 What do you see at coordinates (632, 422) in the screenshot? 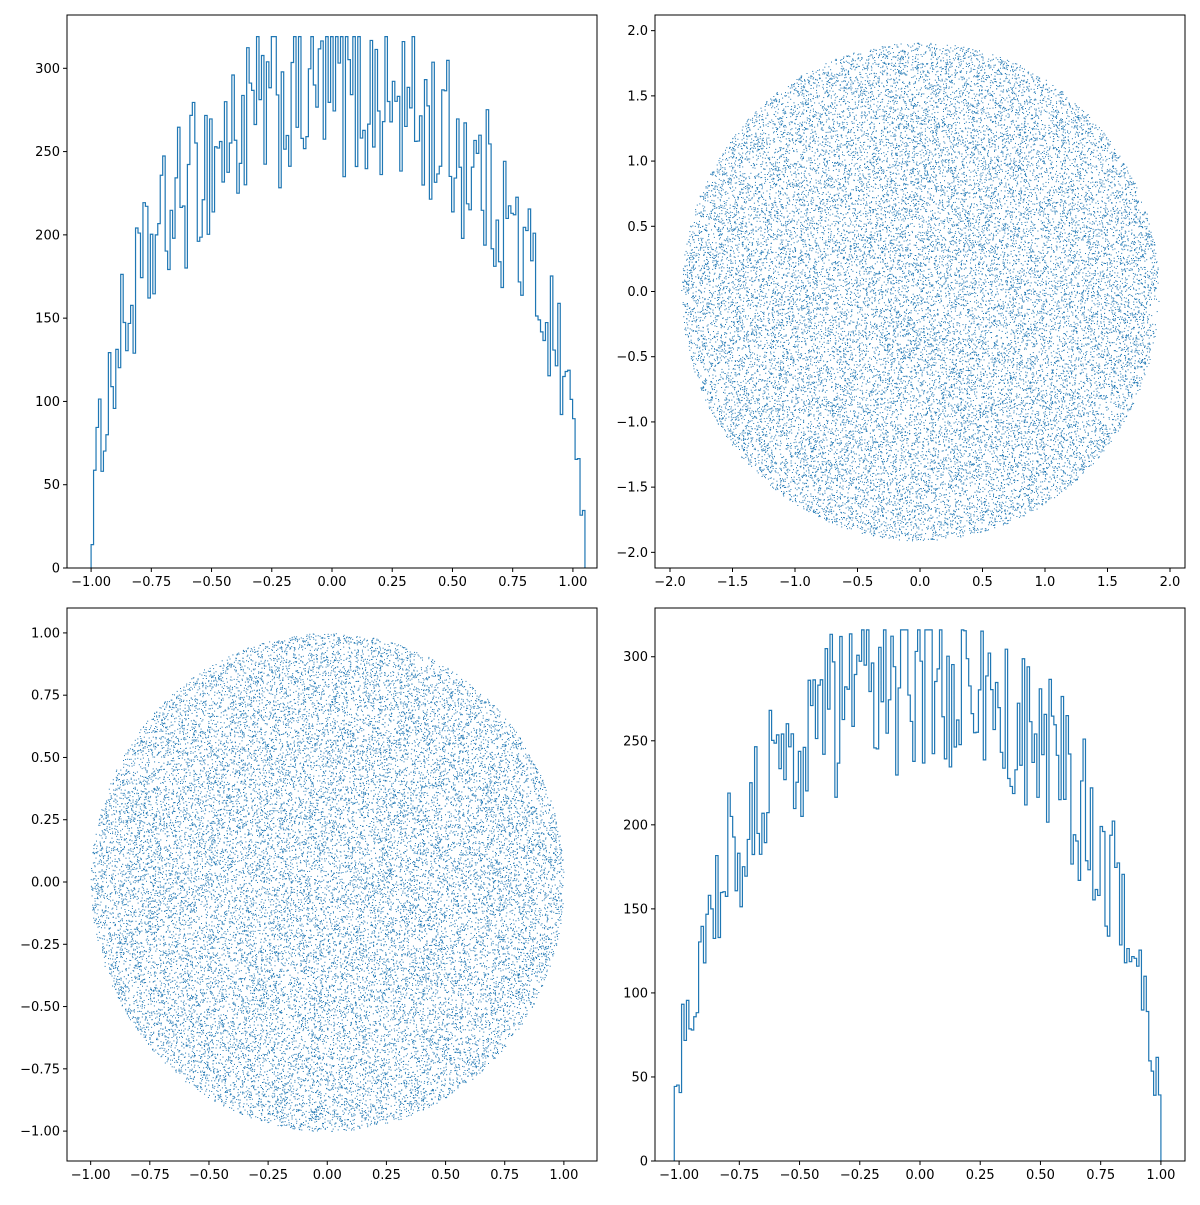
I see `y-tick-label: −1.0` at bounding box center [632, 422].